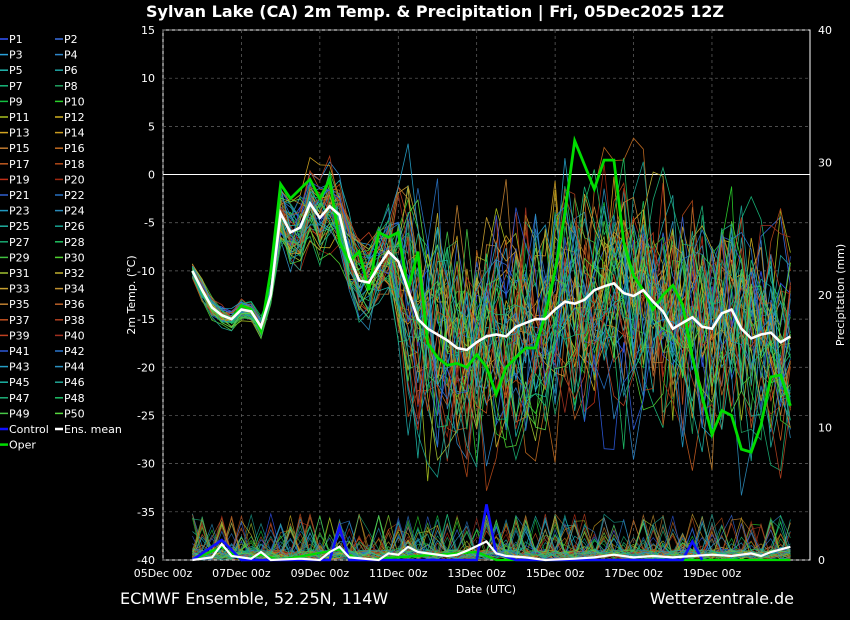  Describe the element at coordinates (19, 398) in the screenshot. I see `legend-label: P47` at that location.